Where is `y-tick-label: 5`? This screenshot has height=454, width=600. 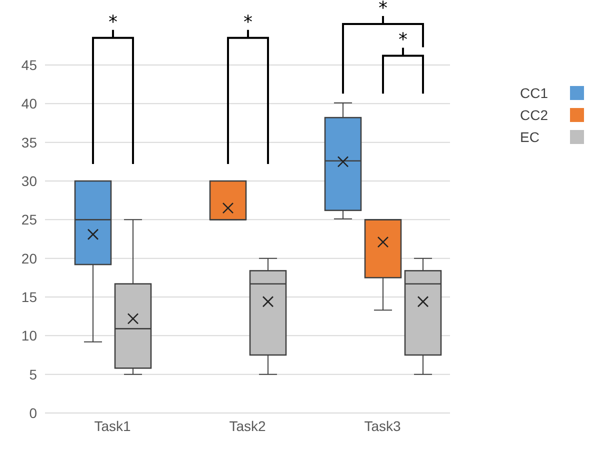
y-tick-label: 5 is located at coordinates (33, 374).